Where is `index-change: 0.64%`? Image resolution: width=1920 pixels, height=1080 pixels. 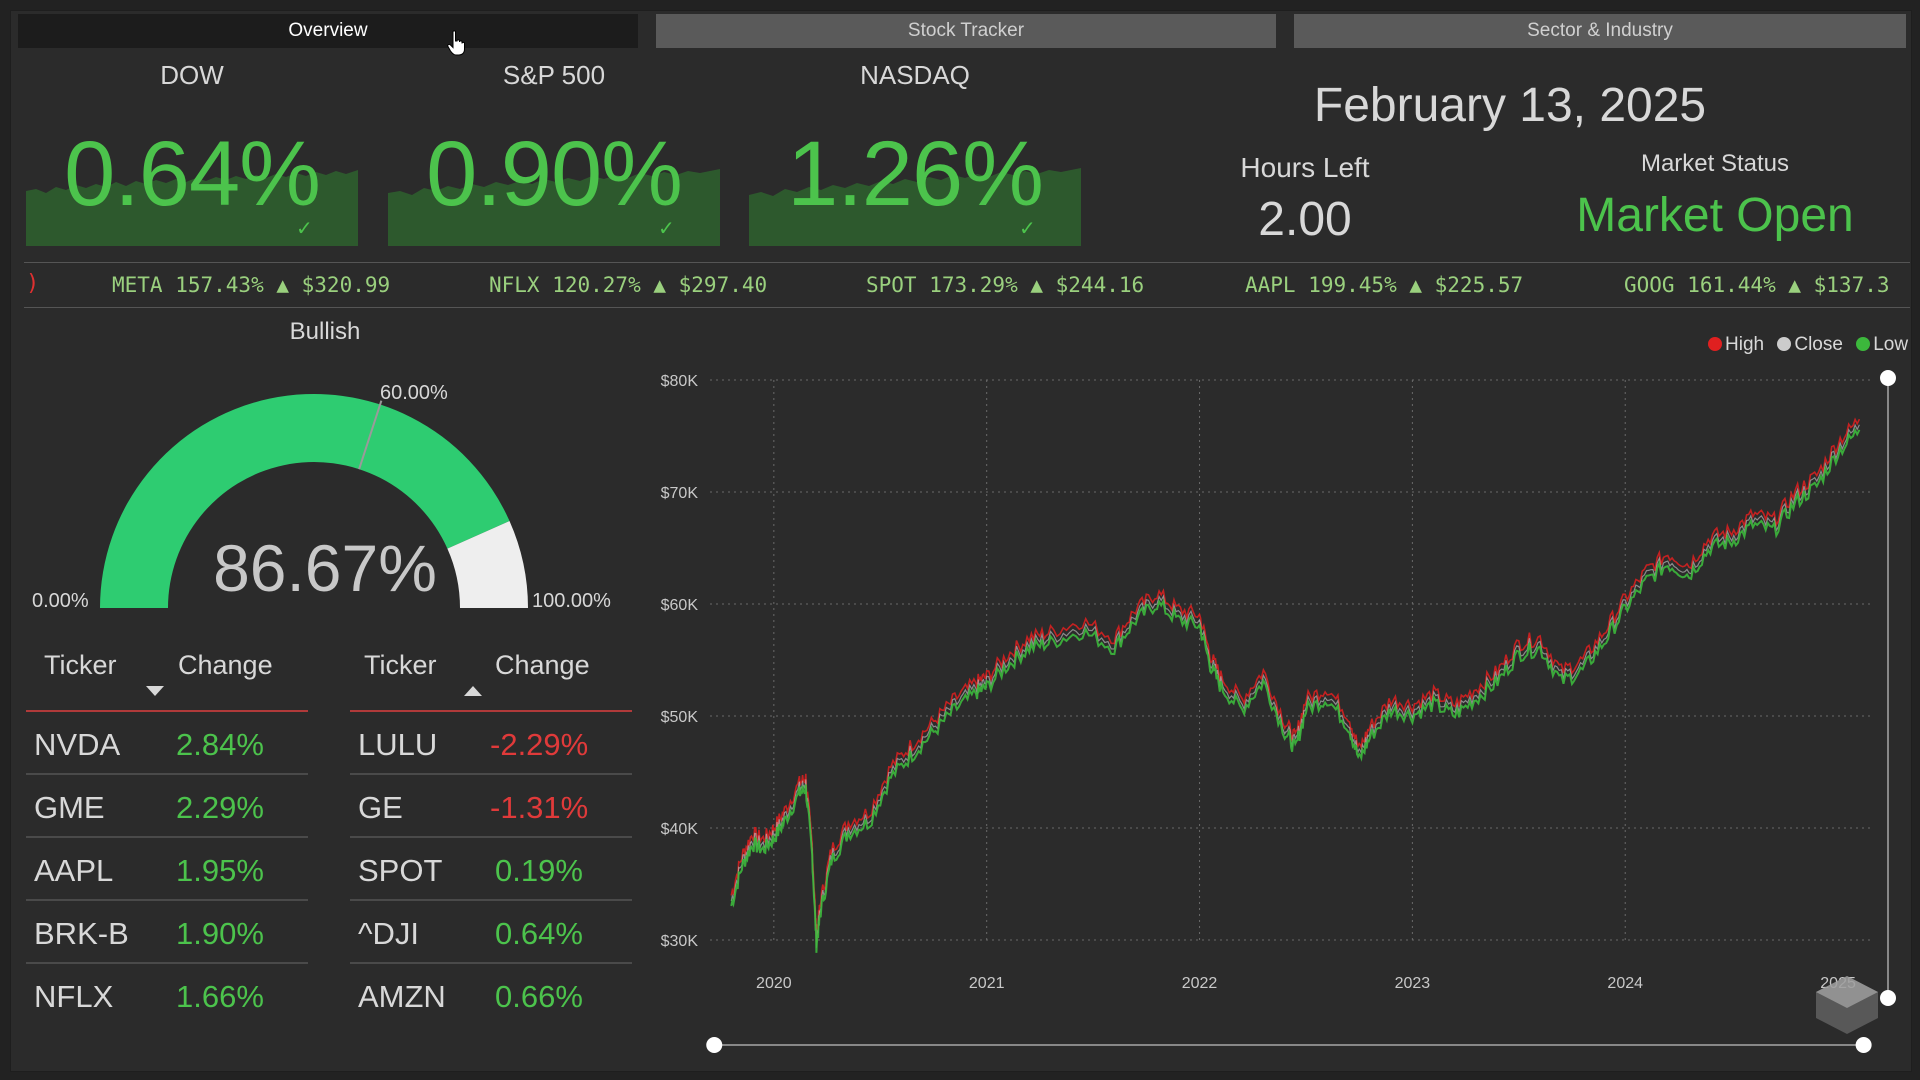 index-change: 0.64% is located at coordinates (192, 174).